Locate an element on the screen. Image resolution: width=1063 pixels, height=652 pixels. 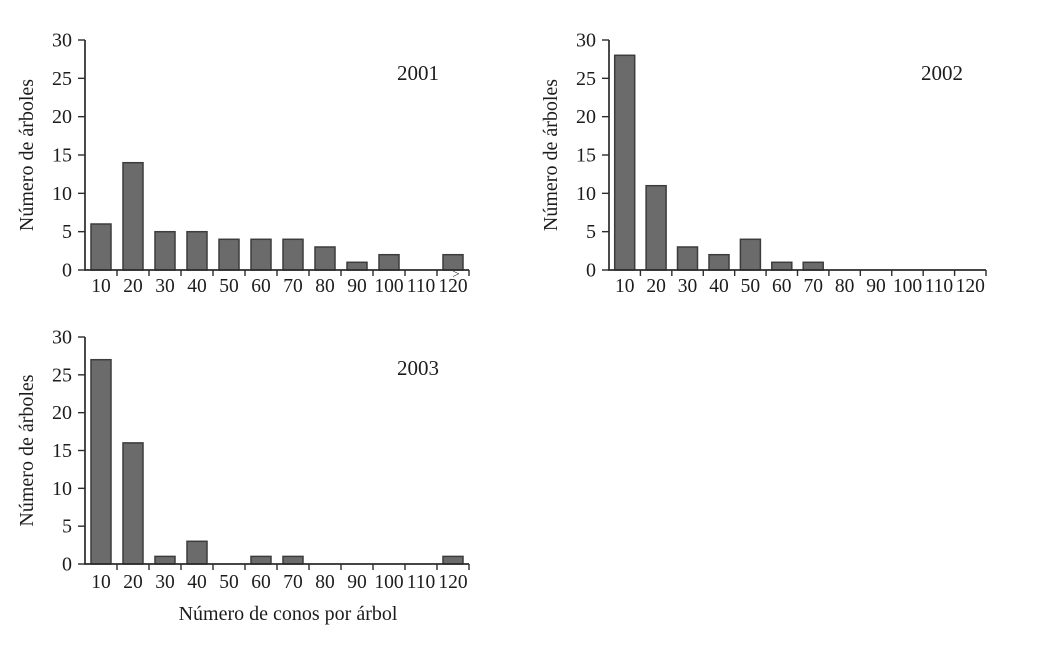
x-axis-title: Número de conos por árbol is located at coordinates (288, 614).